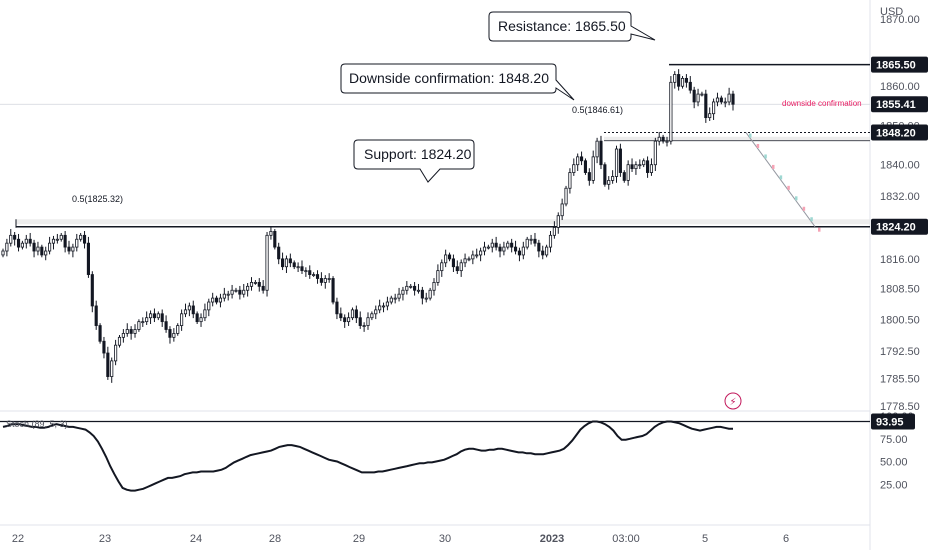  I want to click on downside-confirmation-tag-label: downside confirmation, so click(822, 103).